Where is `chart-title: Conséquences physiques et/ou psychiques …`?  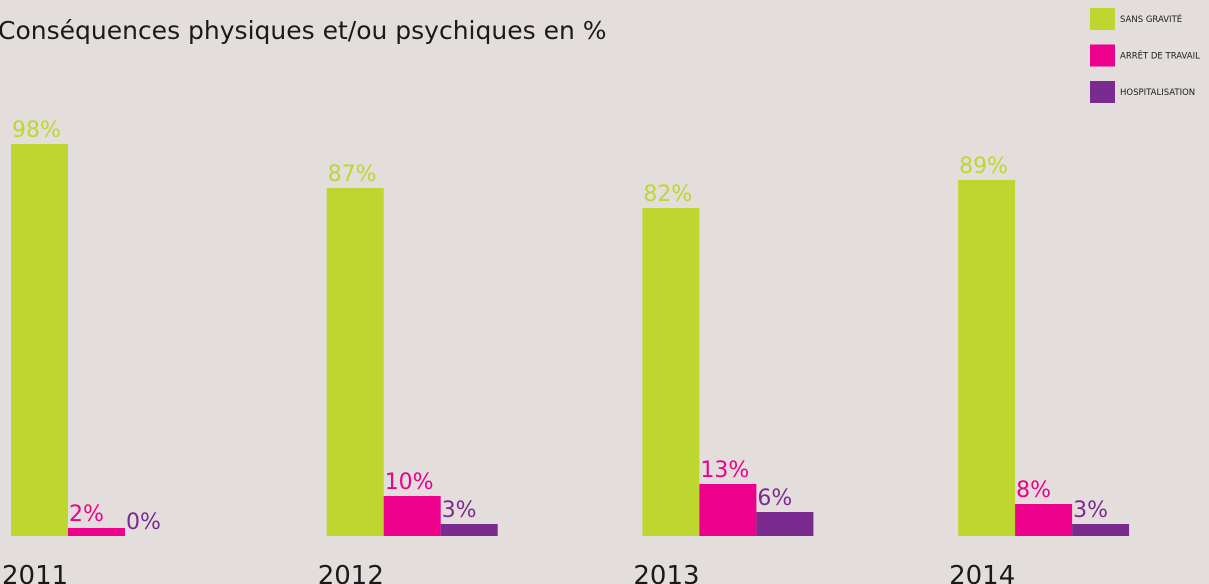
chart-title: Conséquences physiques et/ou psychiques … is located at coordinates (303, 30).